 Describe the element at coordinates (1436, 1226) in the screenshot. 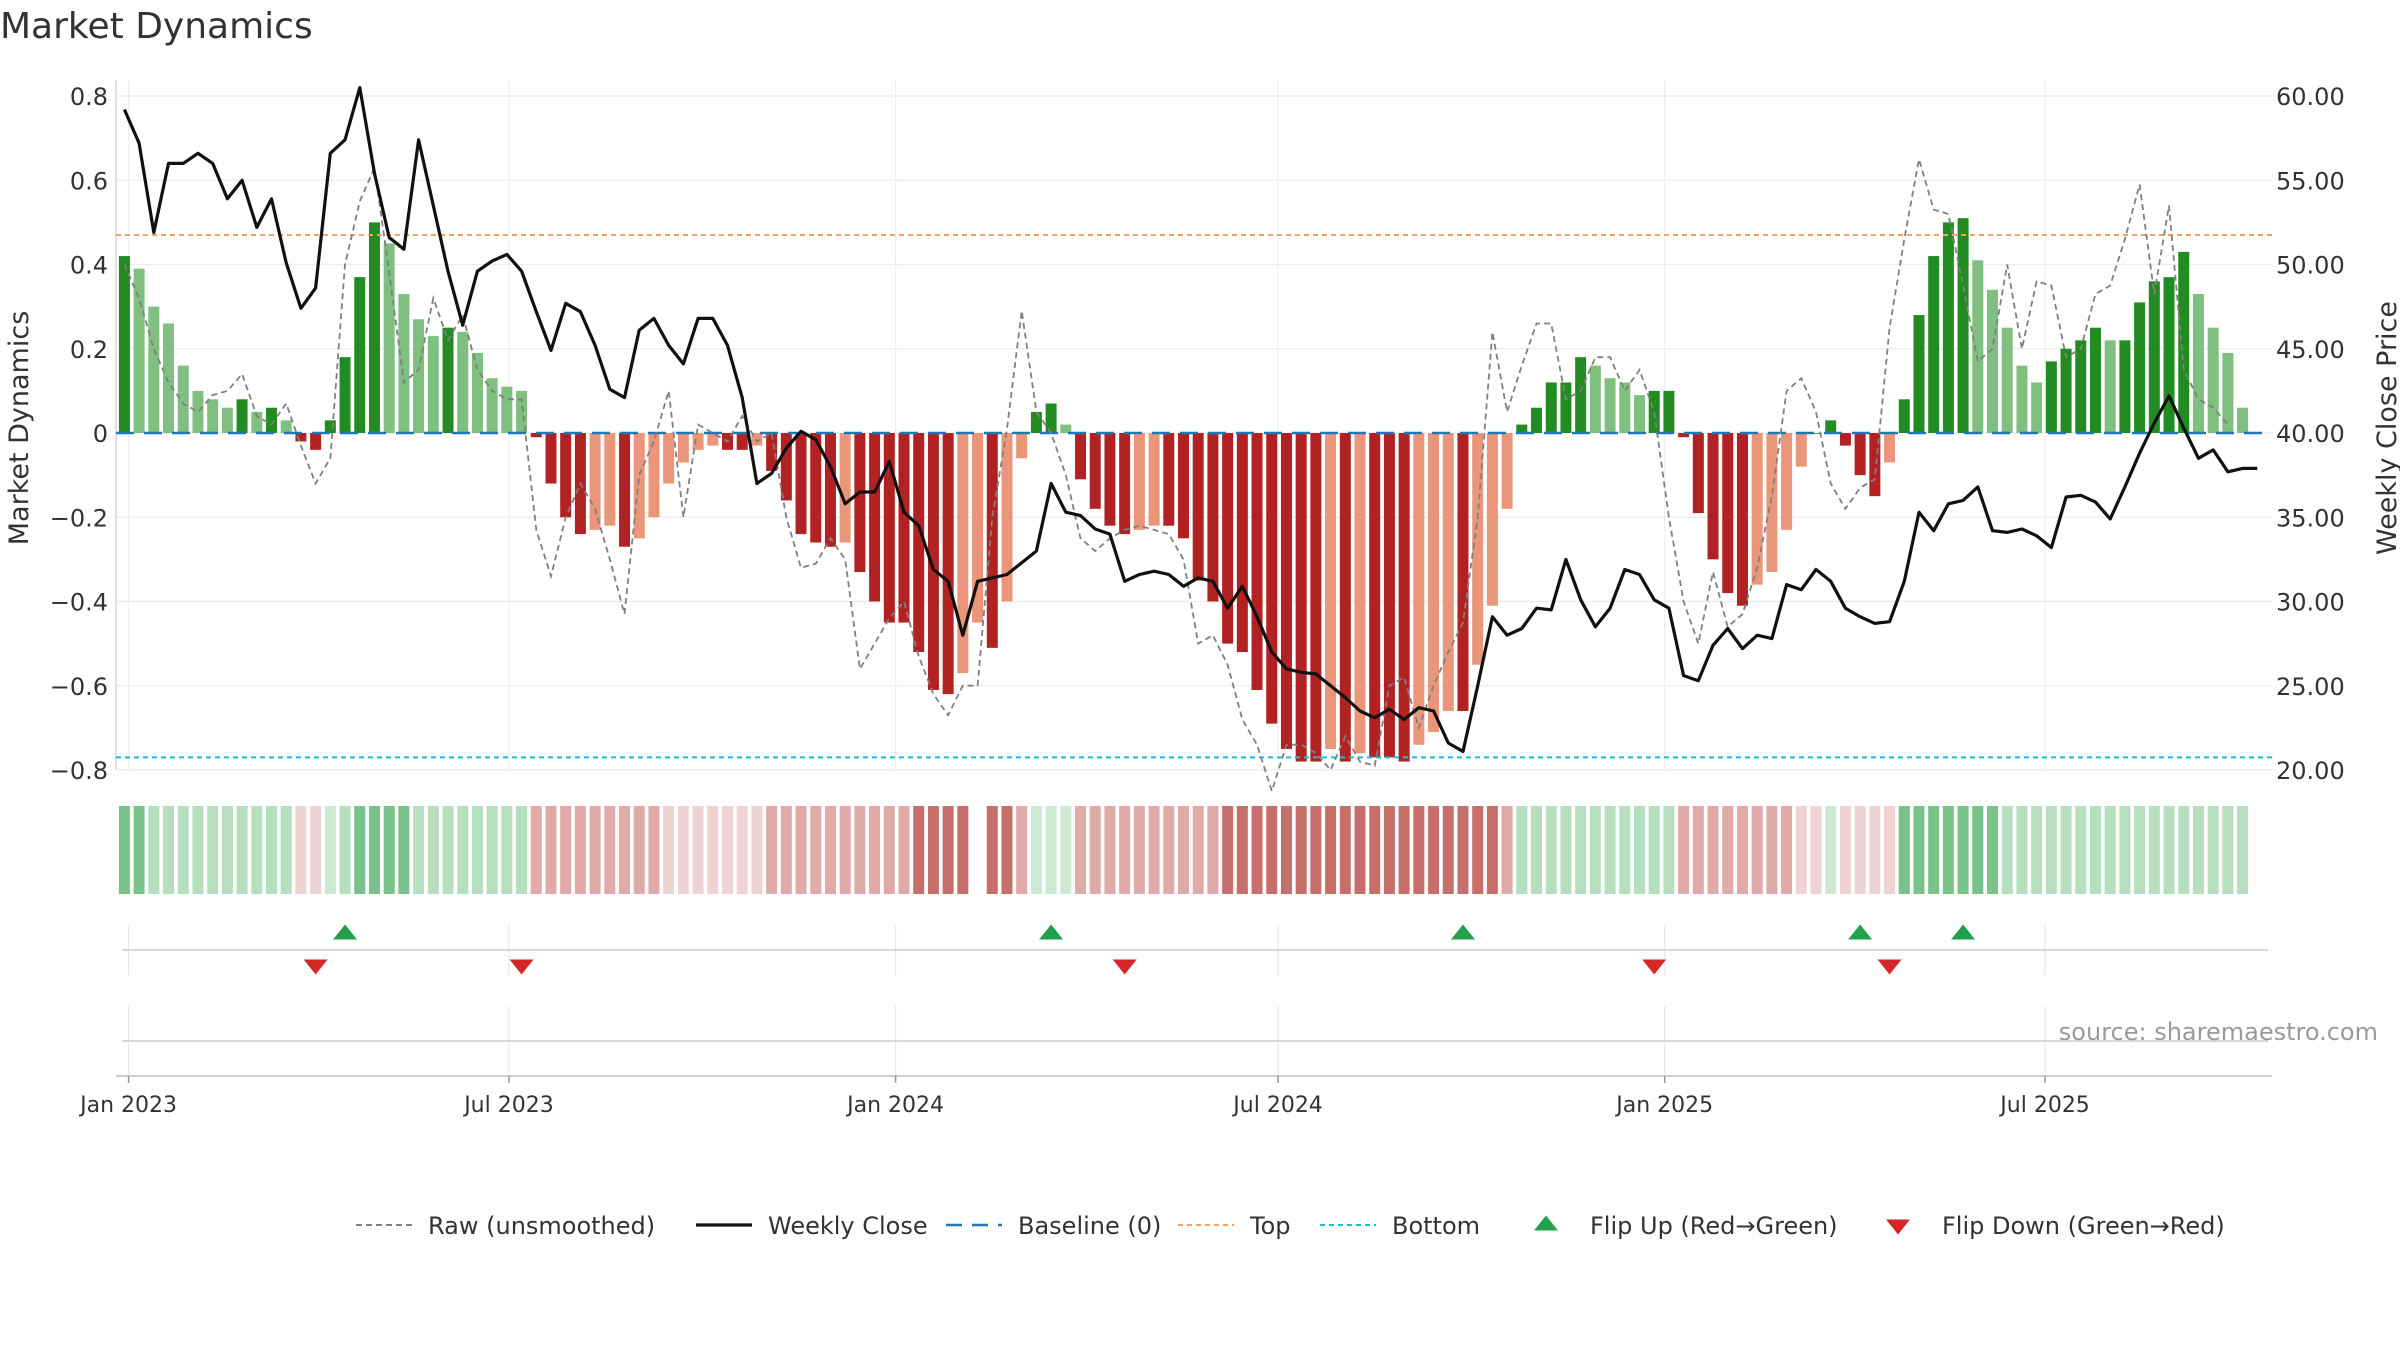

I see `legend-label: Bottom` at that location.